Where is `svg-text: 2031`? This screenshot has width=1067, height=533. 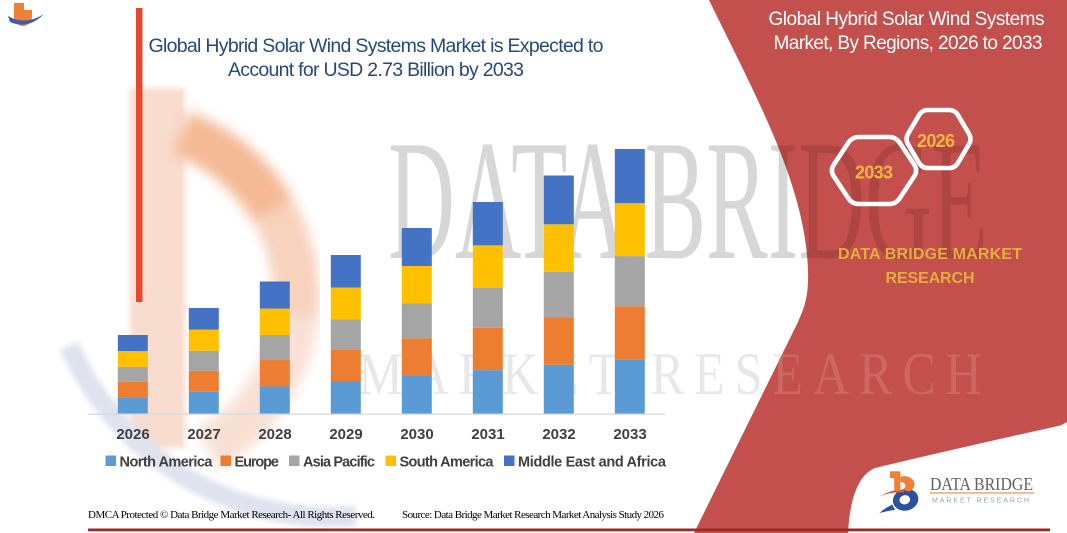 svg-text: 2031 is located at coordinates (487, 434).